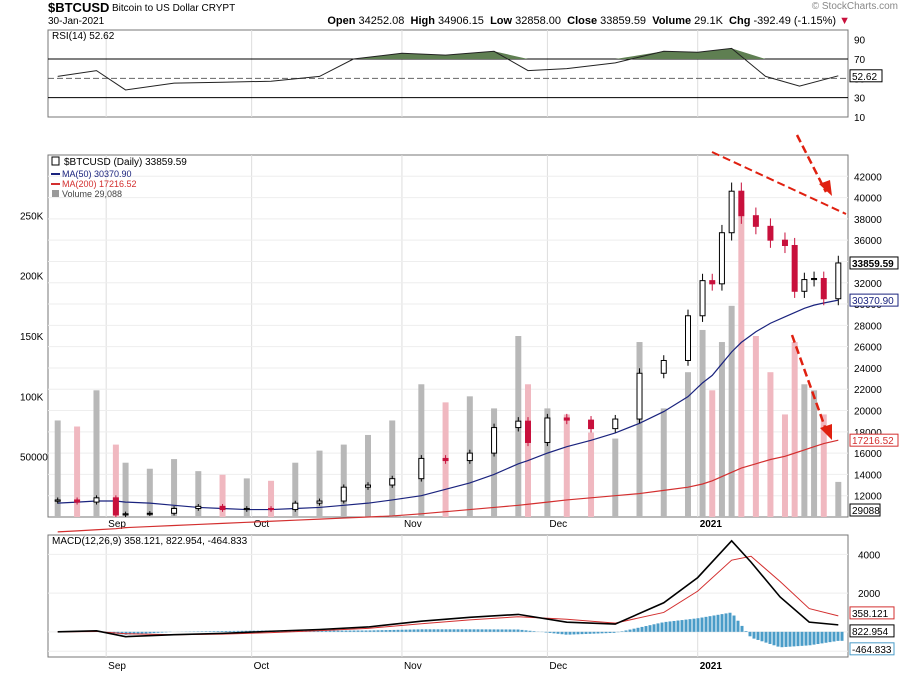 Image resolution: width=900 pixels, height=673 pixels. What do you see at coordinates (868, 241) in the screenshot?
I see `price-tick-label: 36000` at bounding box center [868, 241].